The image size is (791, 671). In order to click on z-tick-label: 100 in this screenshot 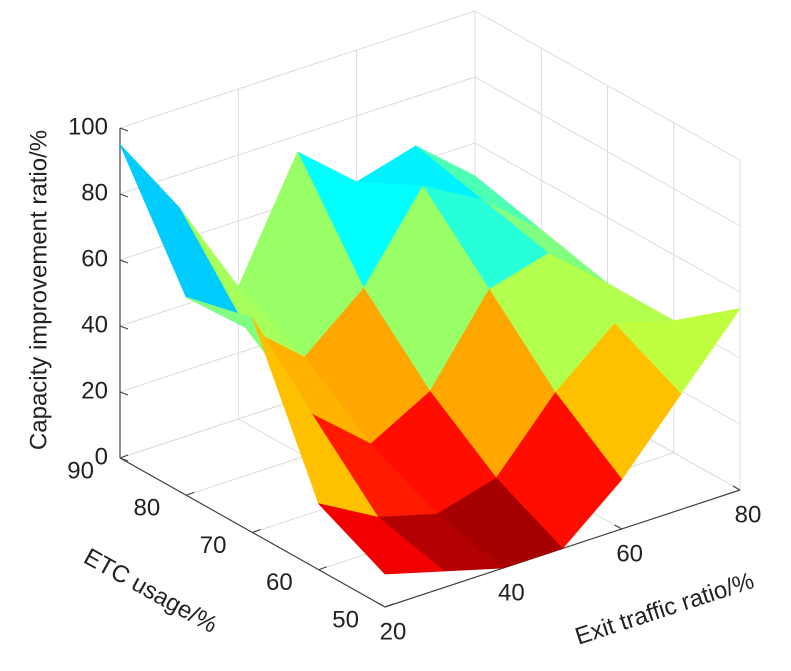, I will do `click(88, 126)`.